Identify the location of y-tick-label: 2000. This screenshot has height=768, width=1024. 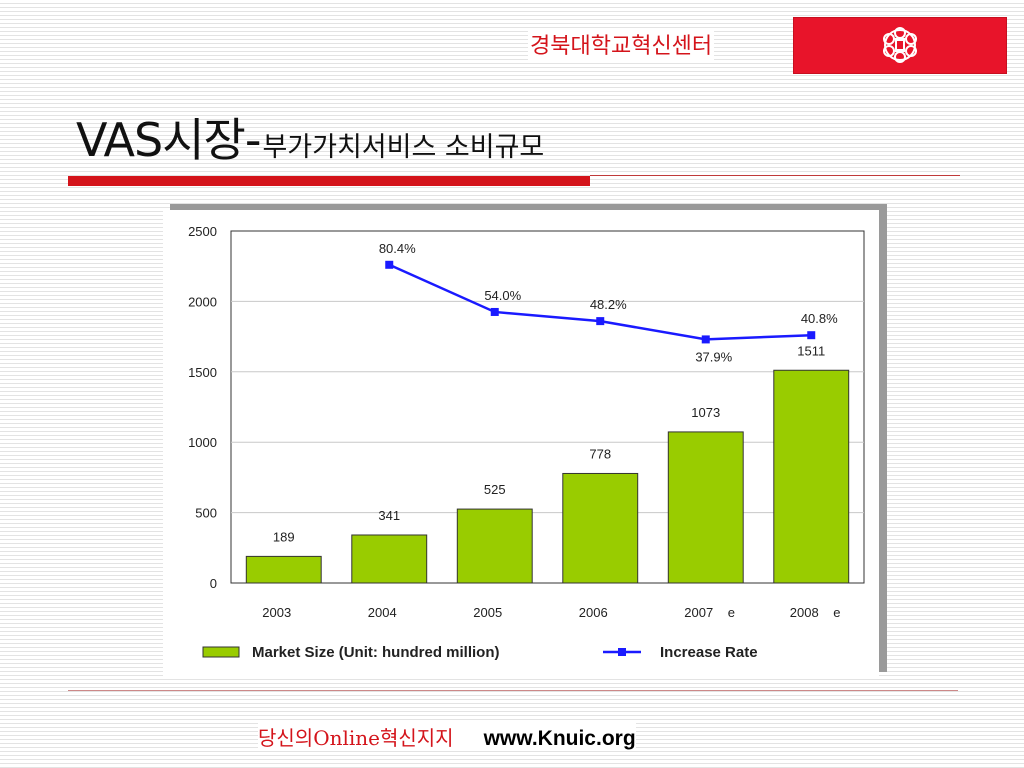
(202, 301).